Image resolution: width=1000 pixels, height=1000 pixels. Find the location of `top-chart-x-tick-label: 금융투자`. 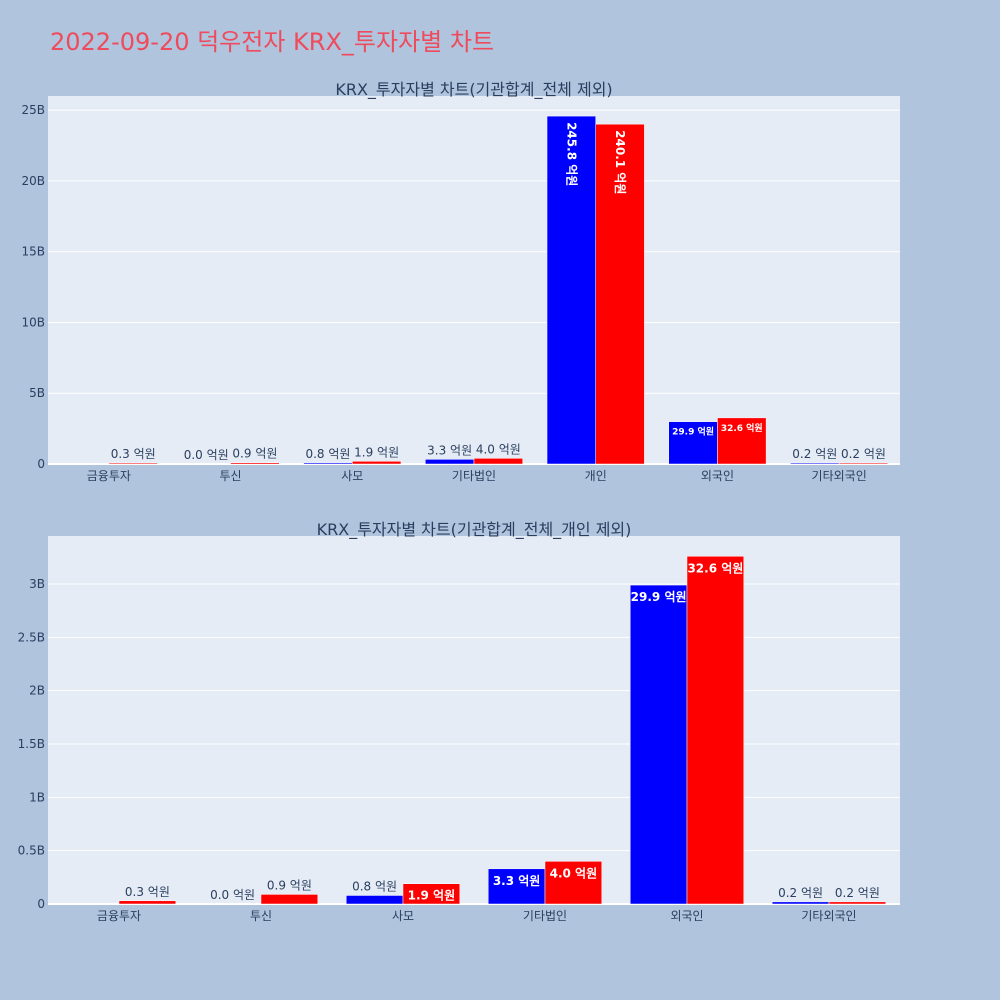

top-chart-x-tick-label: 금융투자 is located at coordinates (109, 476).